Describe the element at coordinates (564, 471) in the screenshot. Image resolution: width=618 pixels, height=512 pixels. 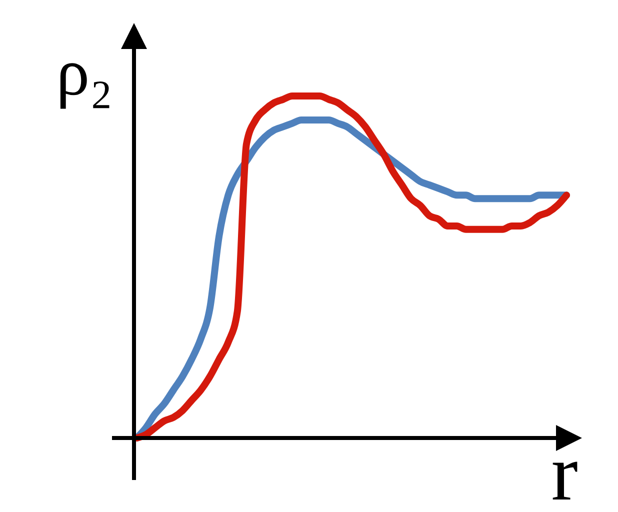
I see `x-axis-title: r` at that location.